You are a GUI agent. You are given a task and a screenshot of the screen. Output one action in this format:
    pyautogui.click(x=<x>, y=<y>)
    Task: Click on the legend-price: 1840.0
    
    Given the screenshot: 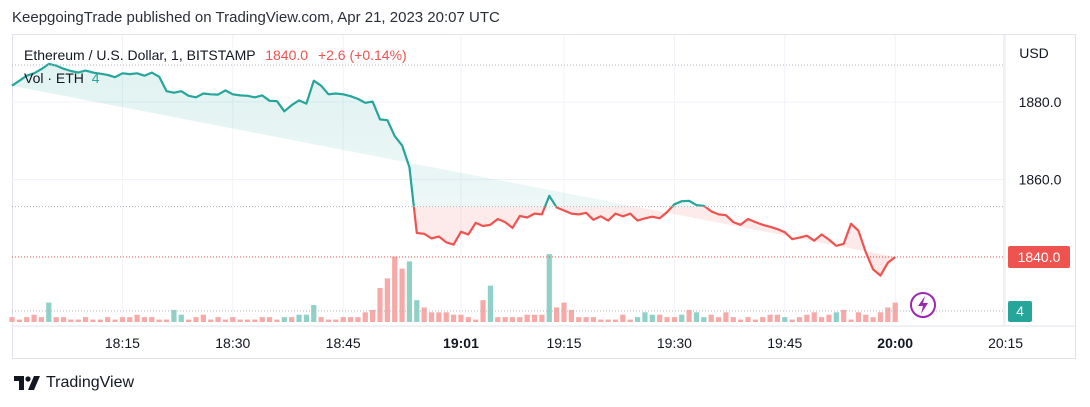 What is the action you would take?
    pyautogui.click(x=287, y=55)
    